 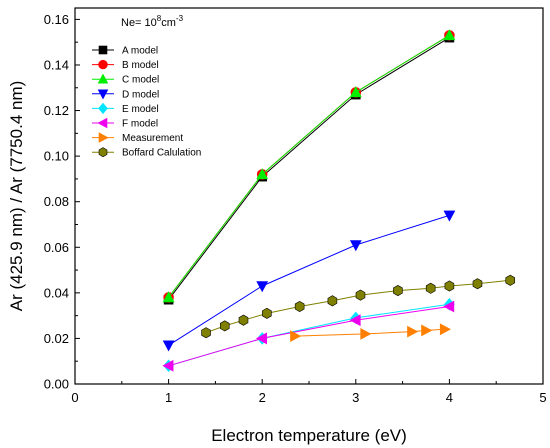 What do you see at coordinates (56, 201) in the screenshot?
I see `y-tick-label: 0.08` at bounding box center [56, 201].